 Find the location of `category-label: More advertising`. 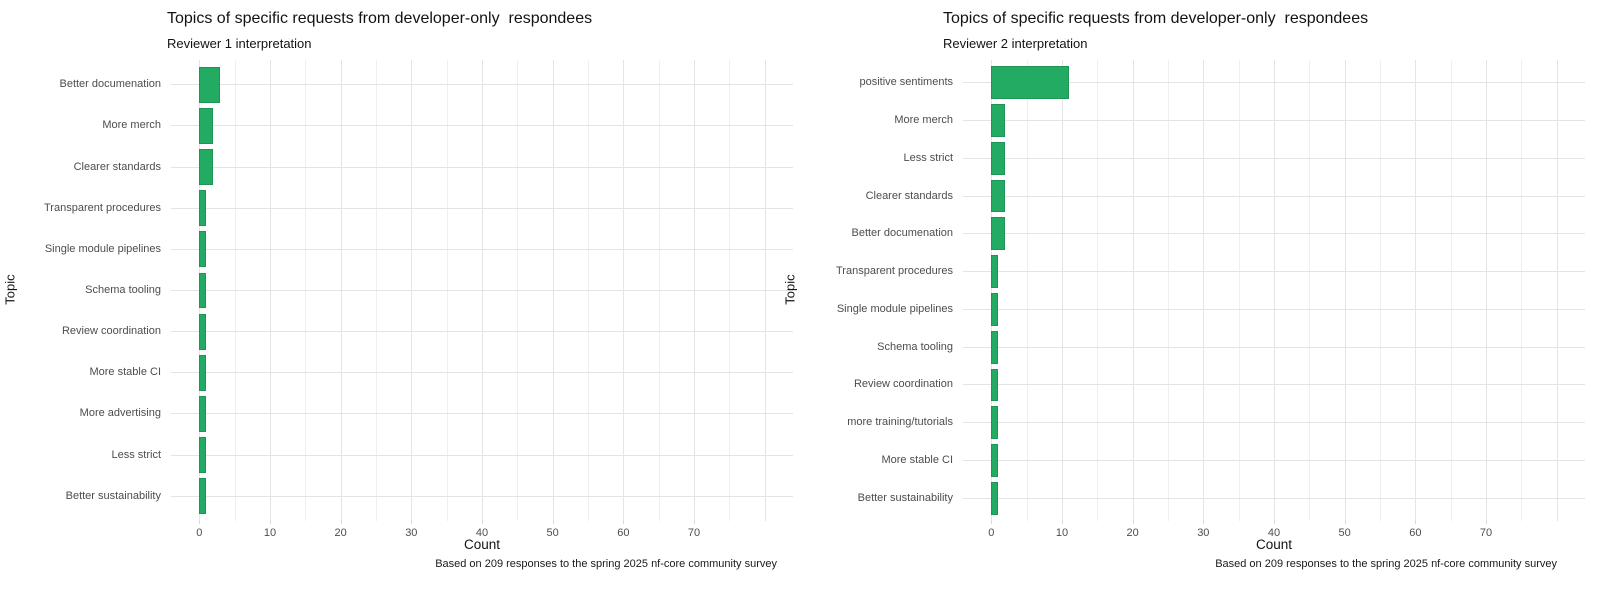

category-label: More advertising is located at coordinates (120, 413).